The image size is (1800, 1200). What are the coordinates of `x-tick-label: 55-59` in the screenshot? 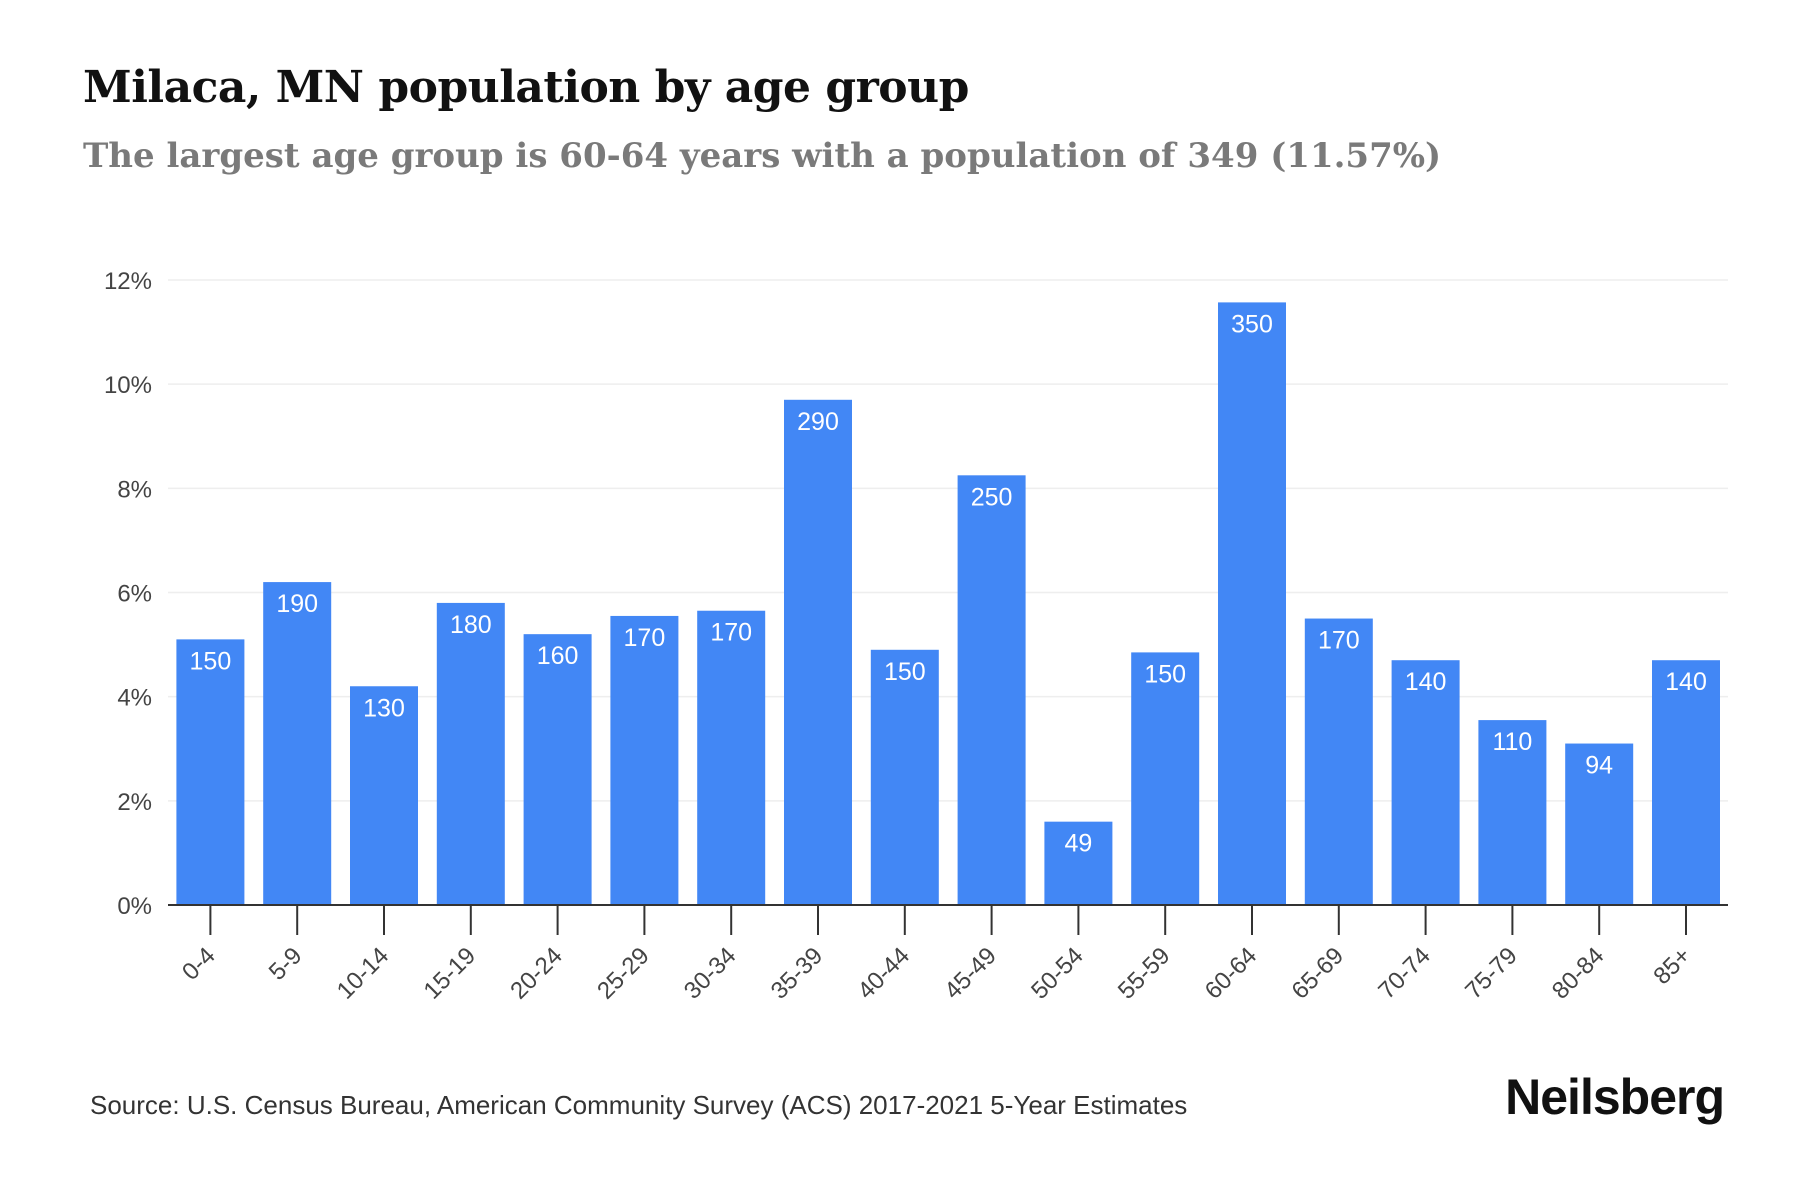 It's located at (1144, 973).